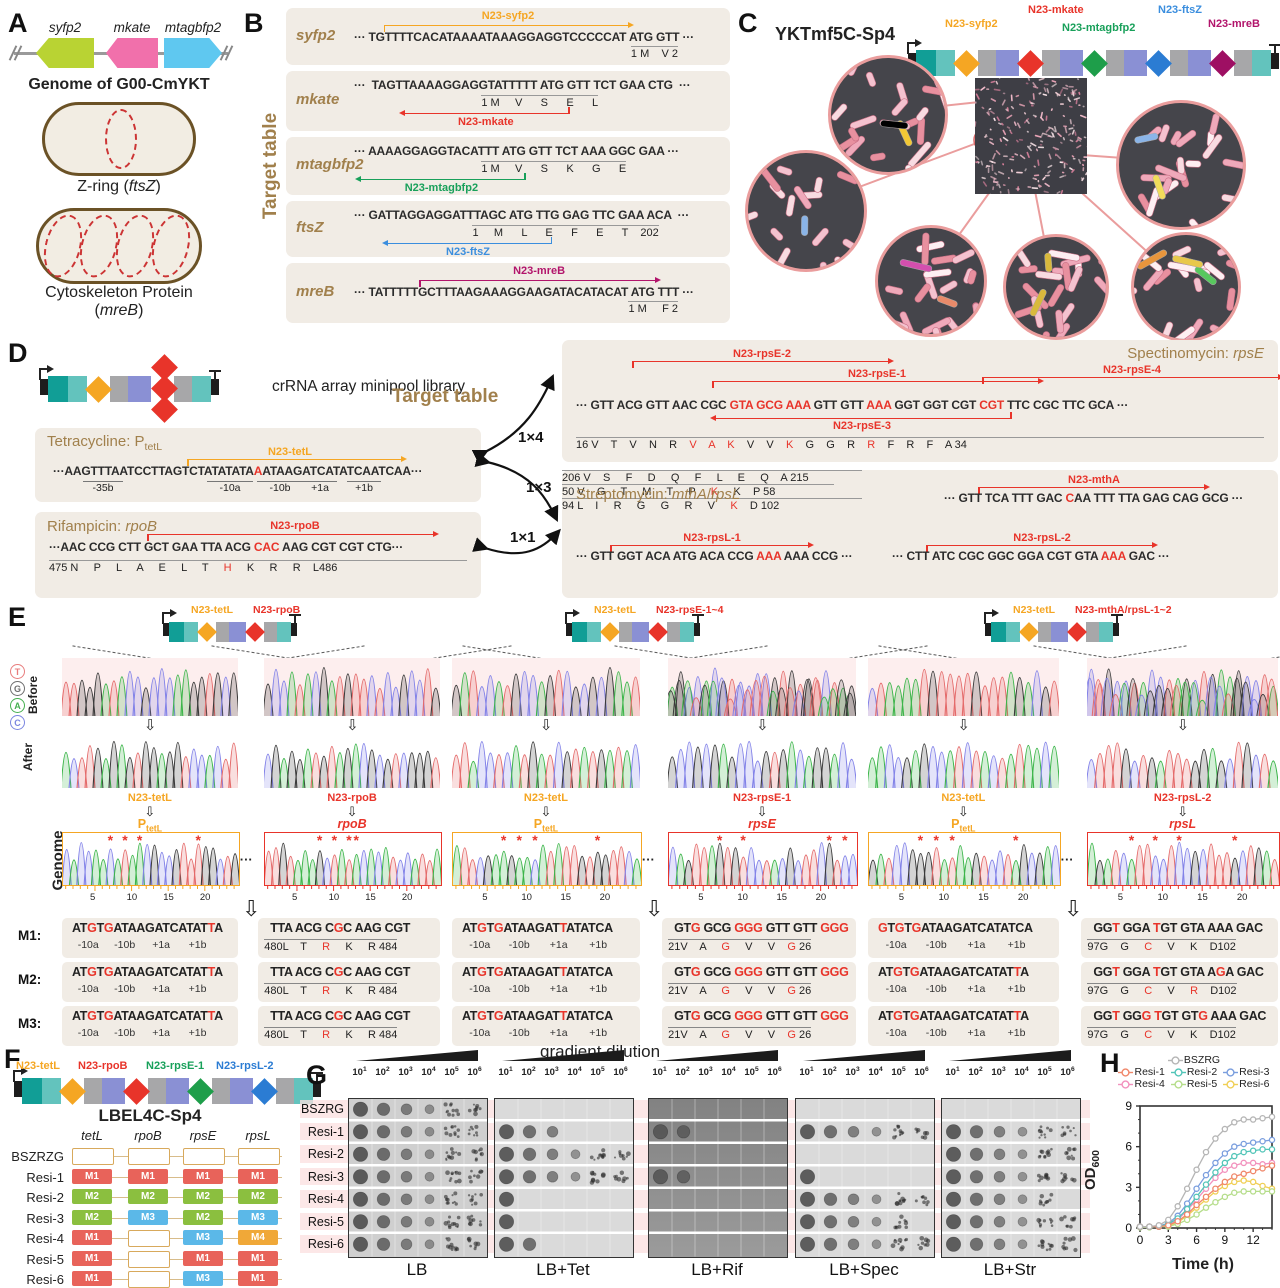  What do you see at coordinates (1141, 1072) in the screenshot?
I see `legend-item: Resi-1` at bounding box center [1141, 1072].